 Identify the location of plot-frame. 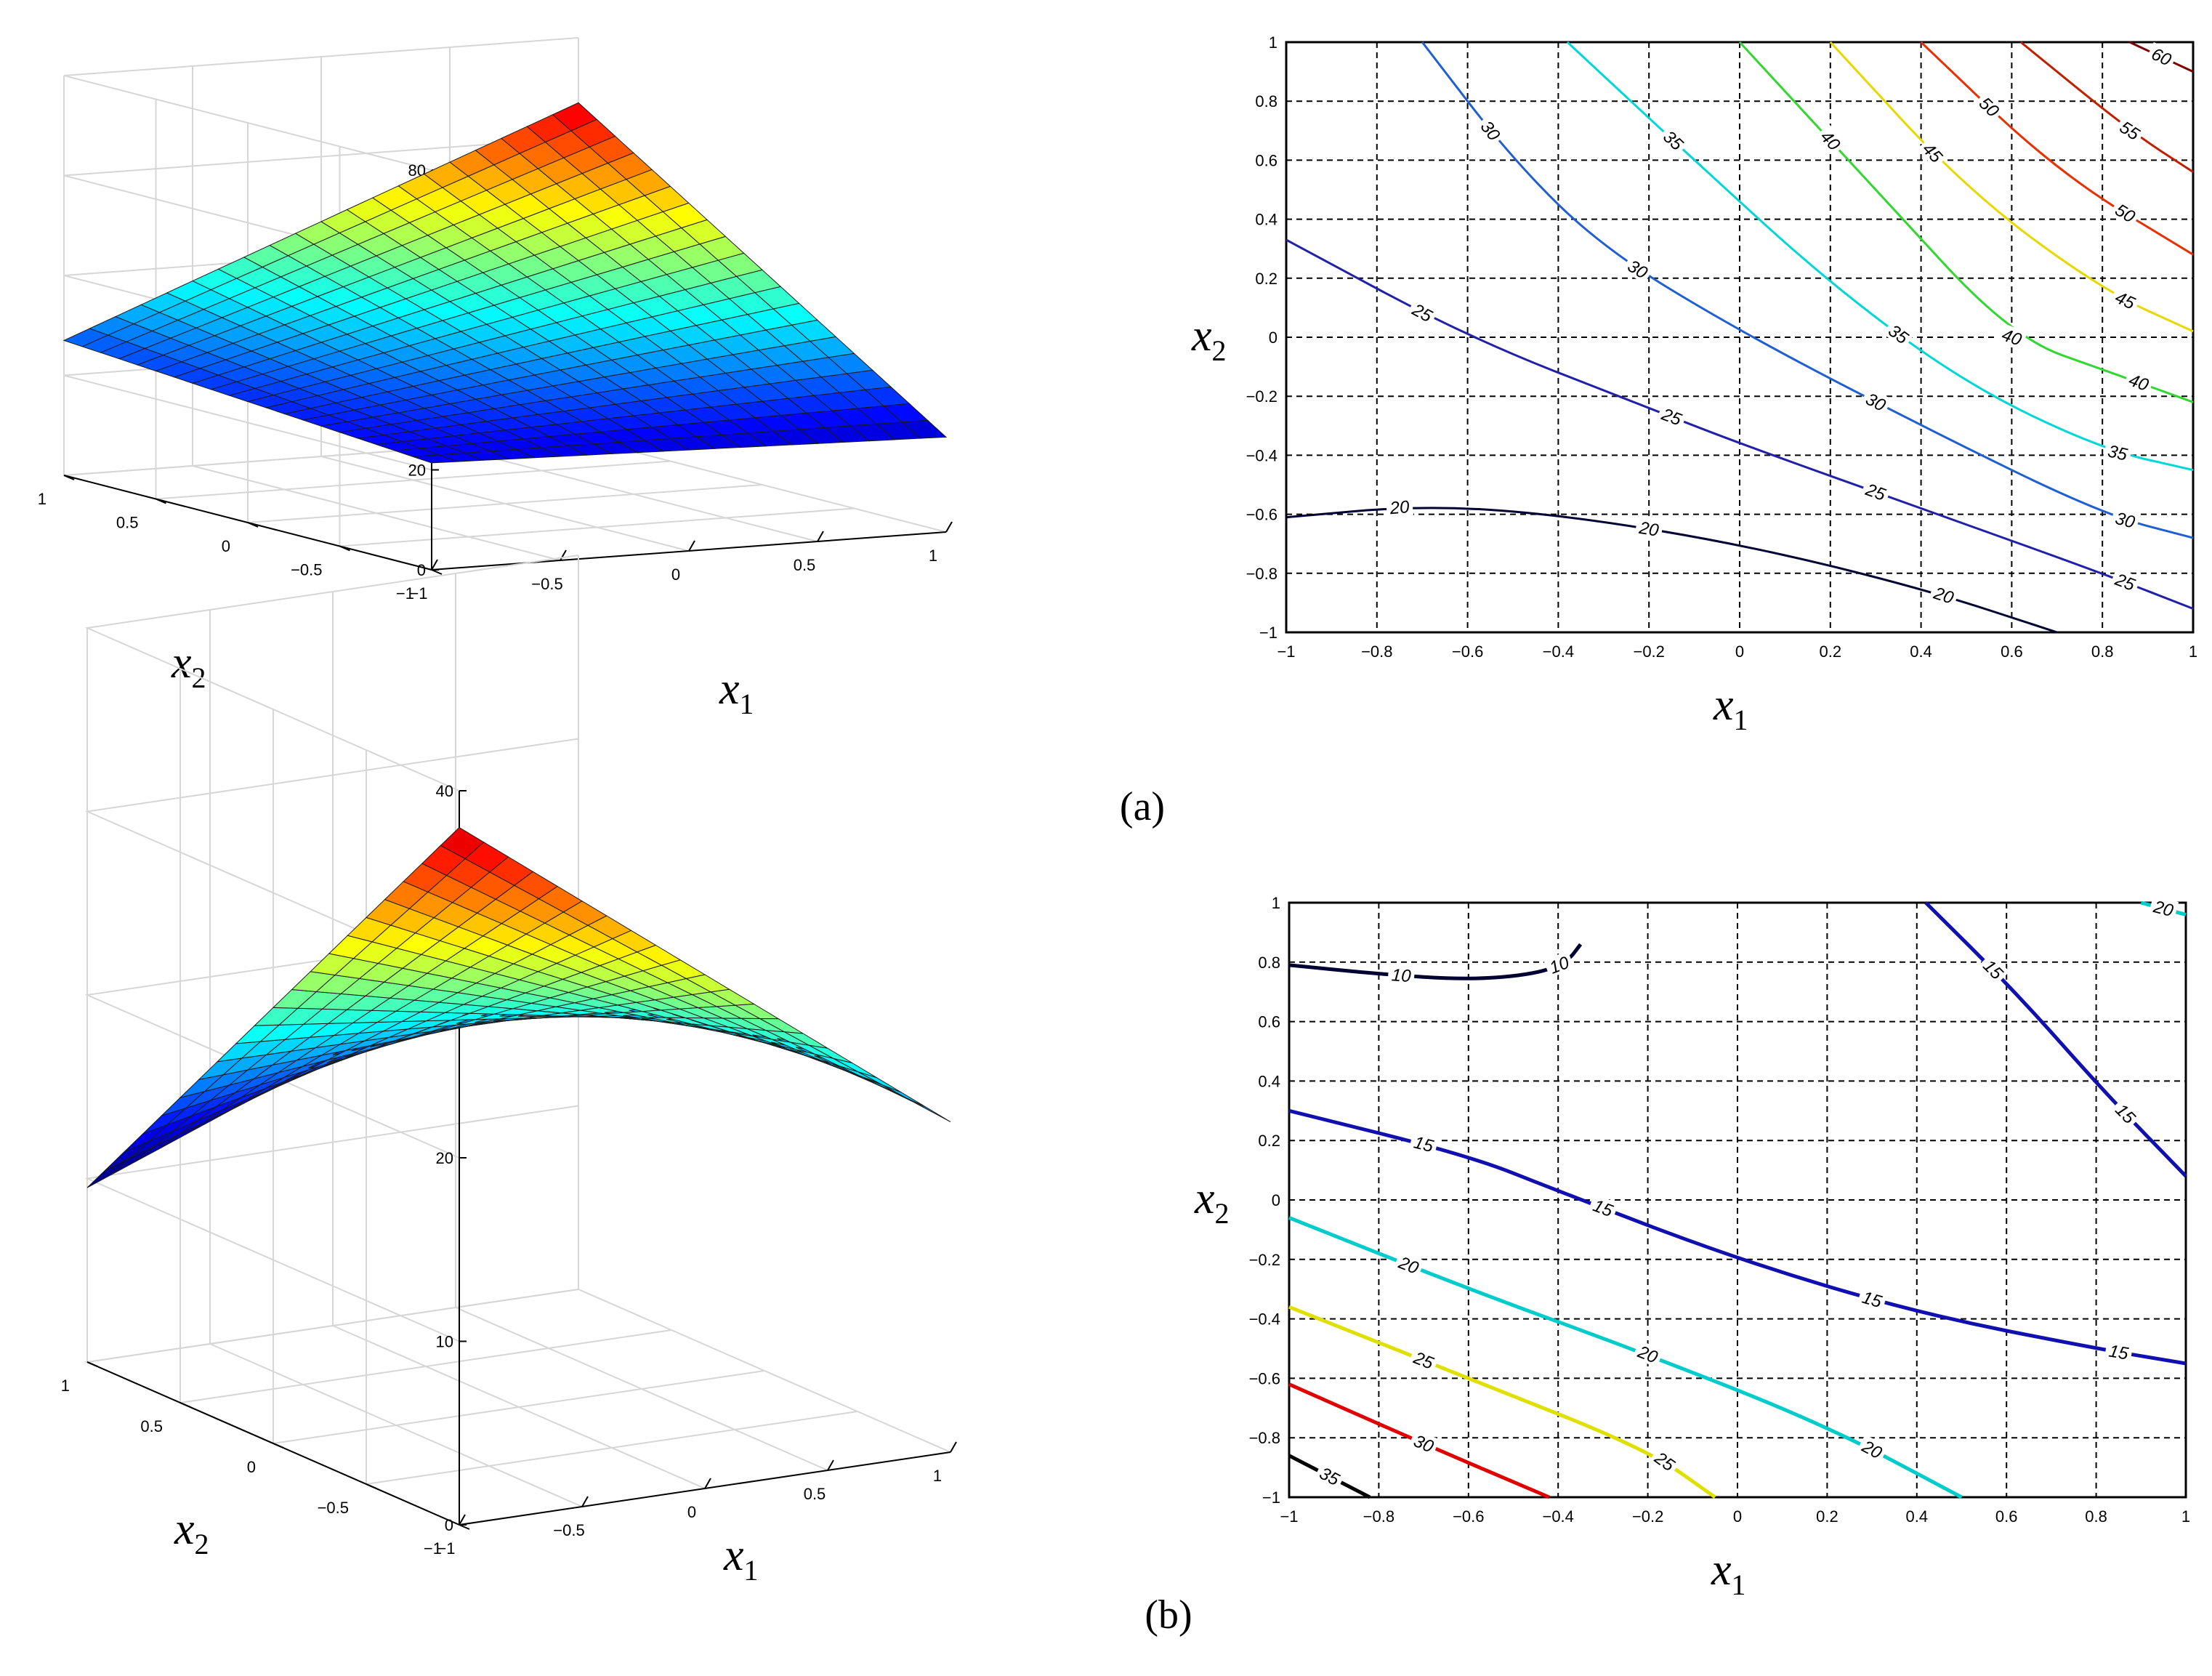
(1737, 1200).